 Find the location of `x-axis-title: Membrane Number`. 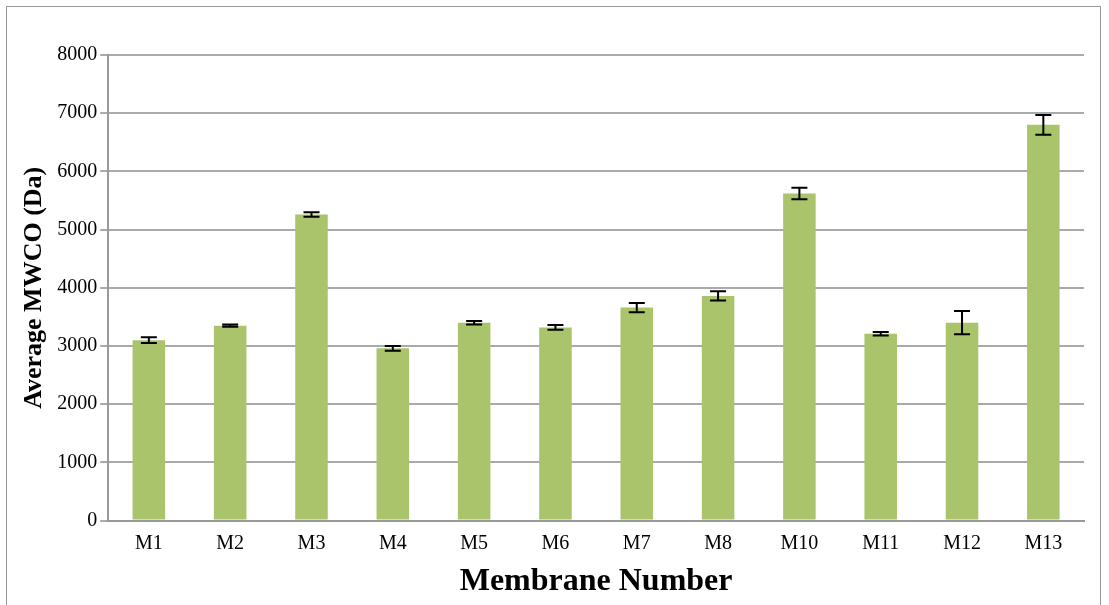

x-axis-title: Membrane Number is located at coordinates (596, 579).